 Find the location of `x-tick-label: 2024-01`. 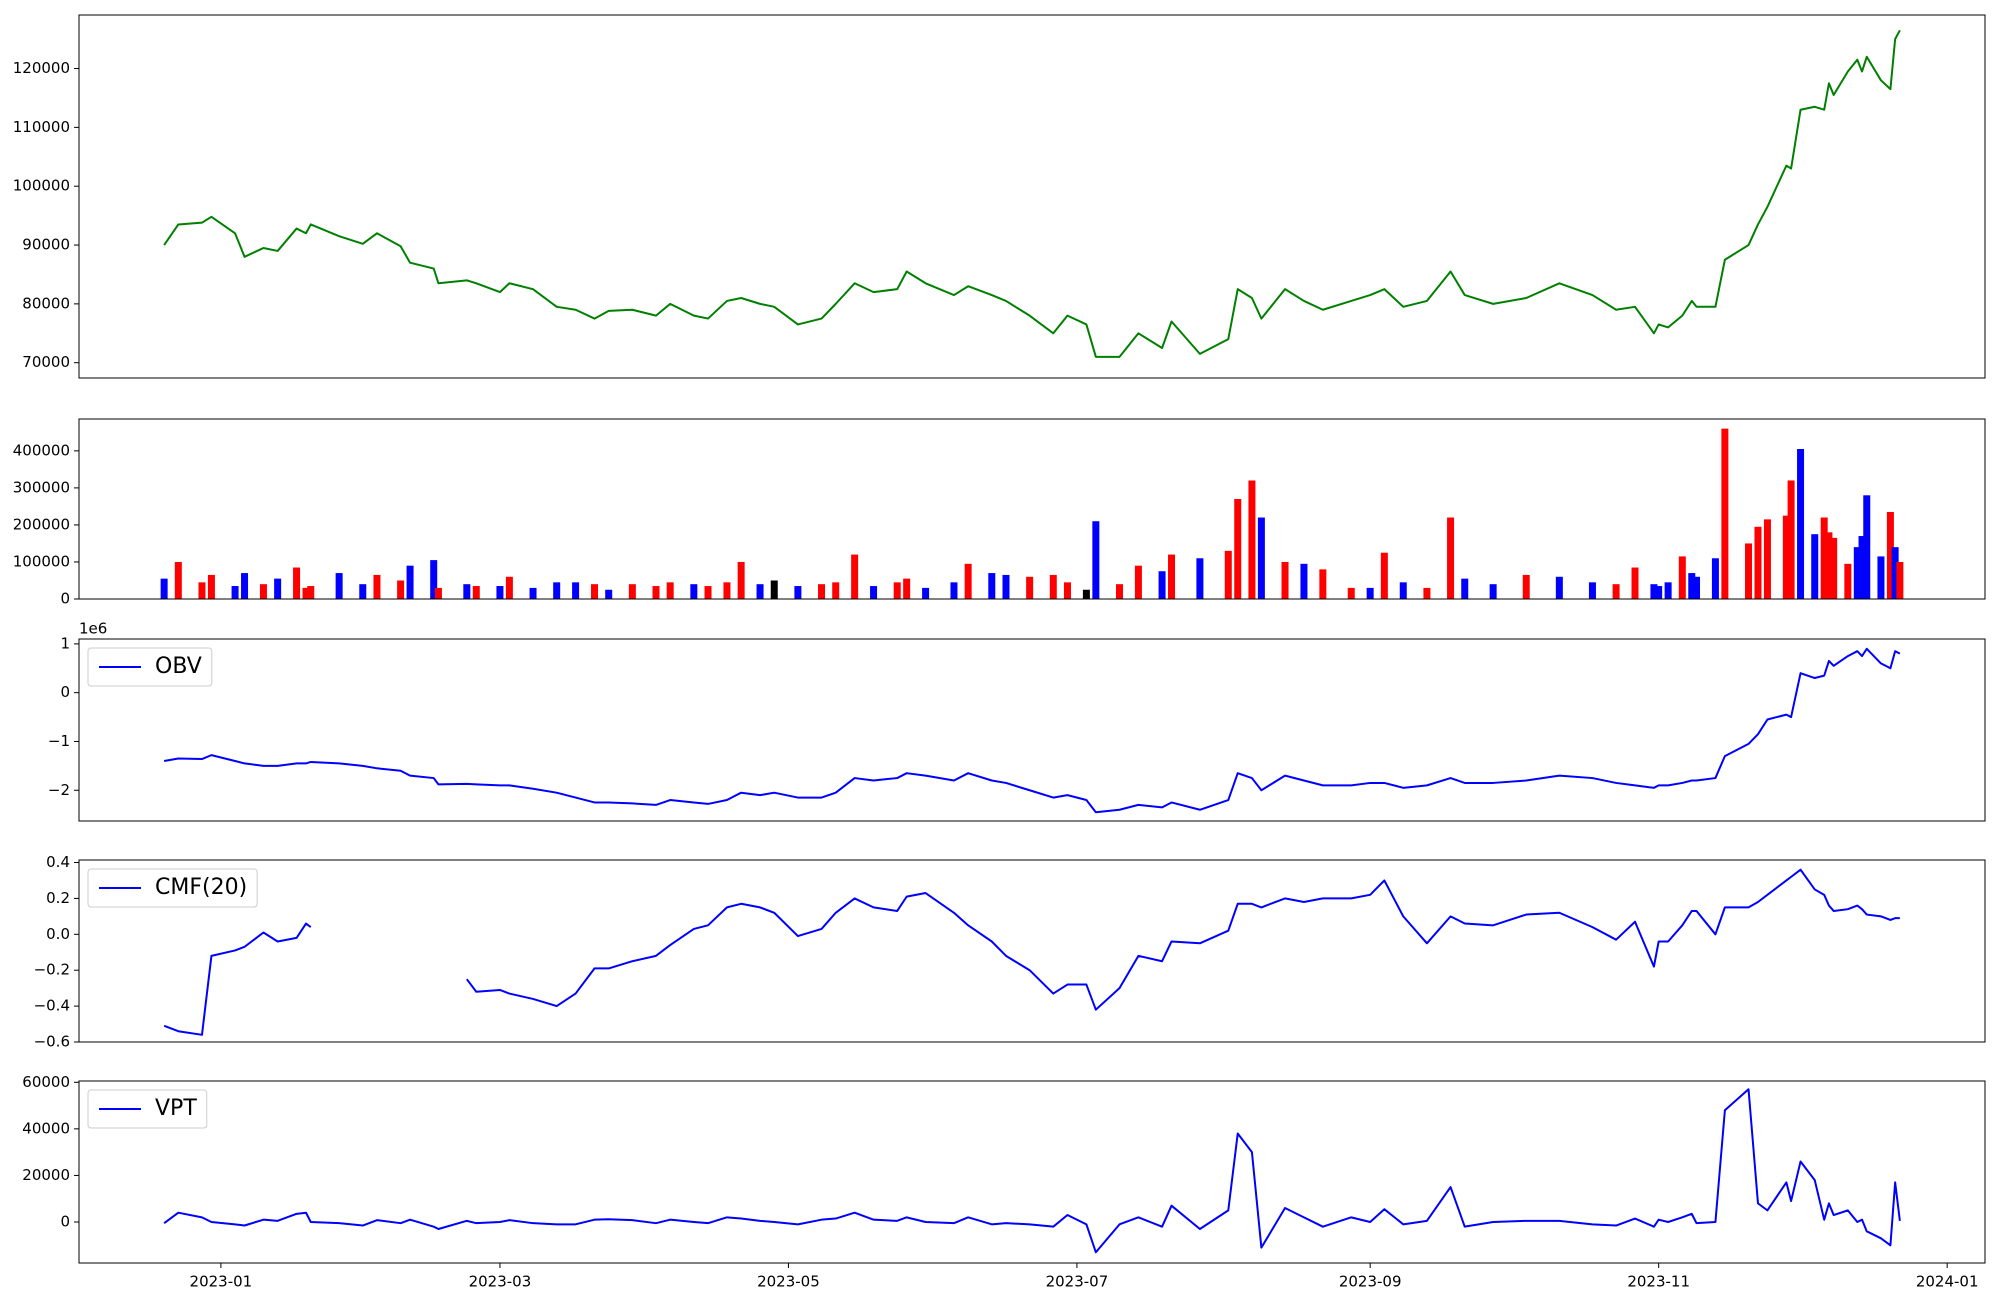

x-tick-label: 2024-01 is located at coordinates (1947, 1282).